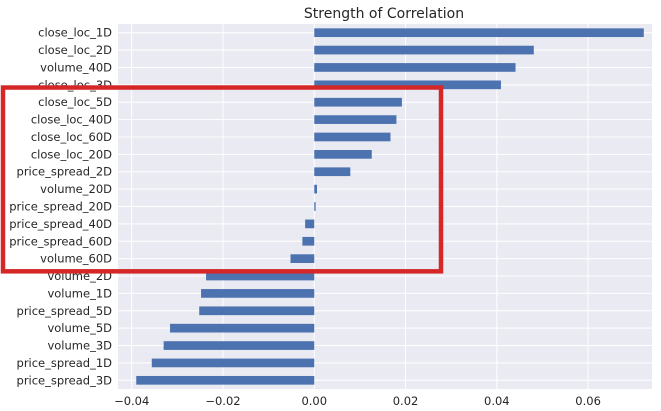  What do you see at coordinates (308, 241) in the screenshot?
I see `bar-price_spread_60D` at bounding box center [308, 241].